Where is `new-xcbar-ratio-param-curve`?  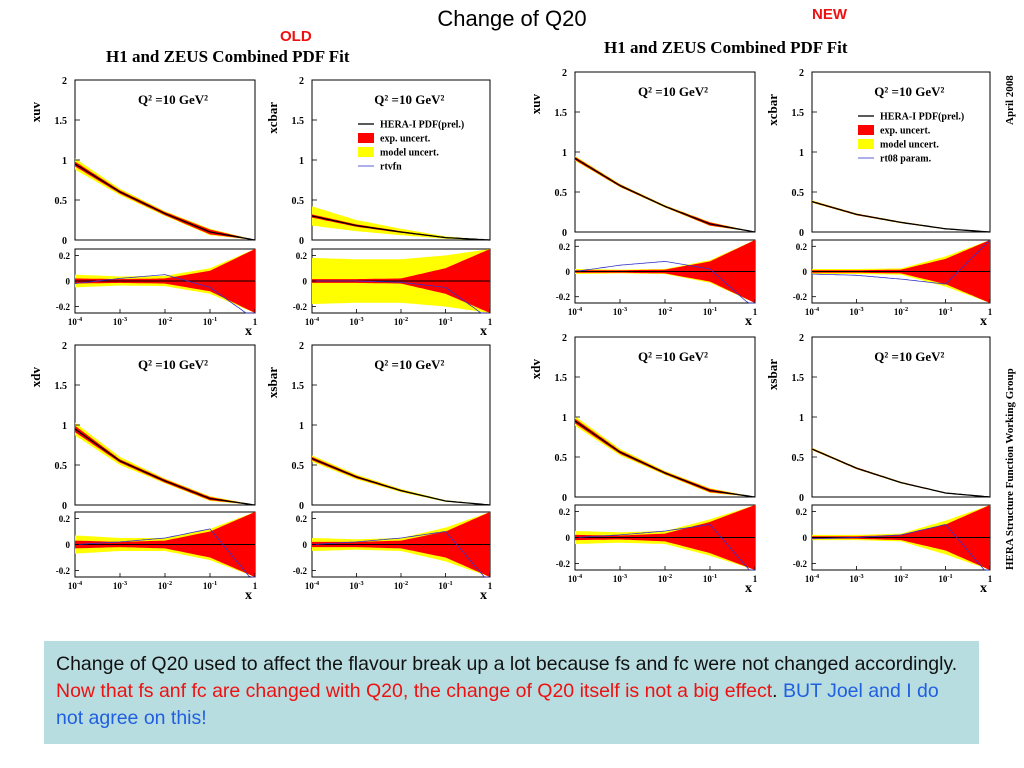
new-xcbar-ratio-param-curve is located at coordinates (901, 262).